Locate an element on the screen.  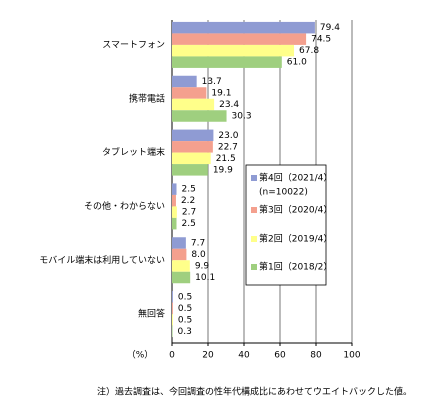
x-tick-label: 80 is located at coordinates (316, 356).